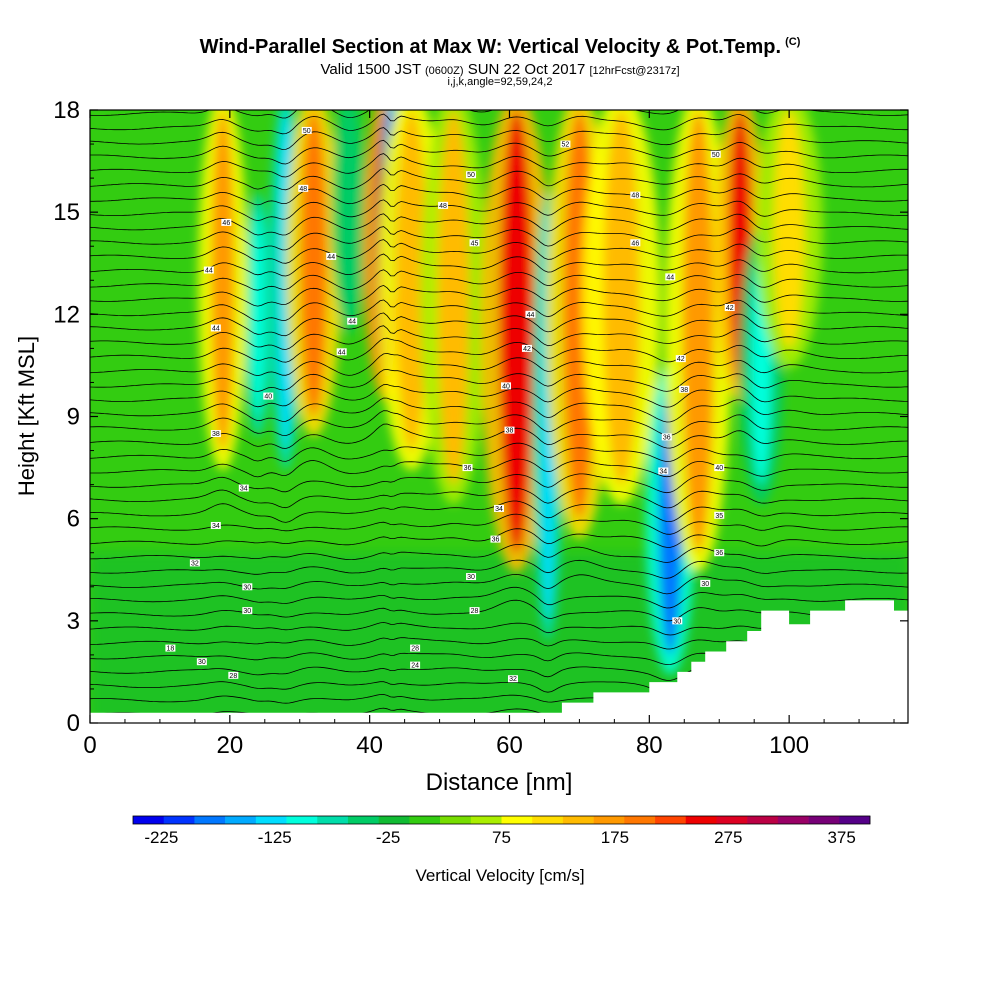  I want to click on colorbar-tick-label: 75, so click(501, 837).